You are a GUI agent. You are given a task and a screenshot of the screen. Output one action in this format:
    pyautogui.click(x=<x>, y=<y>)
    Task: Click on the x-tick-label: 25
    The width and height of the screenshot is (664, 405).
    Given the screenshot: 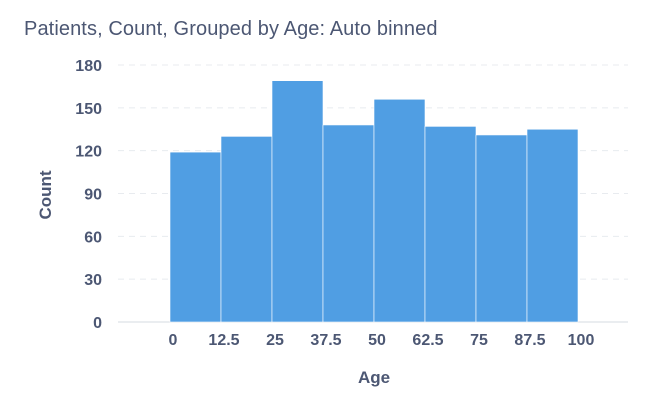 What is the action you would take?
    pyautogui.click(x=275, y=340)
    